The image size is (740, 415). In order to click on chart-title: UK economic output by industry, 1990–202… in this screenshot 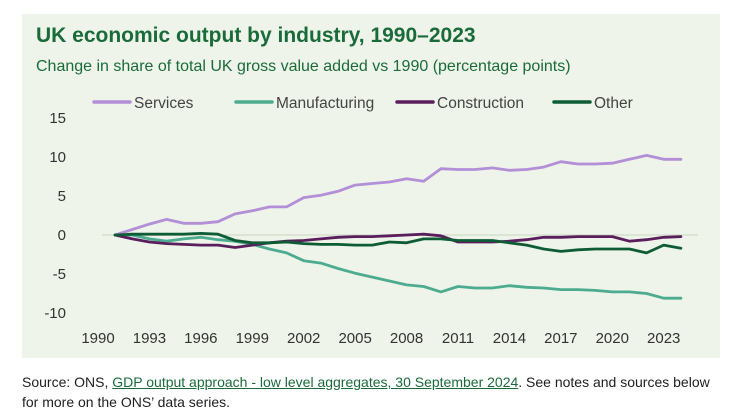, I will do `click(256, 35)`.